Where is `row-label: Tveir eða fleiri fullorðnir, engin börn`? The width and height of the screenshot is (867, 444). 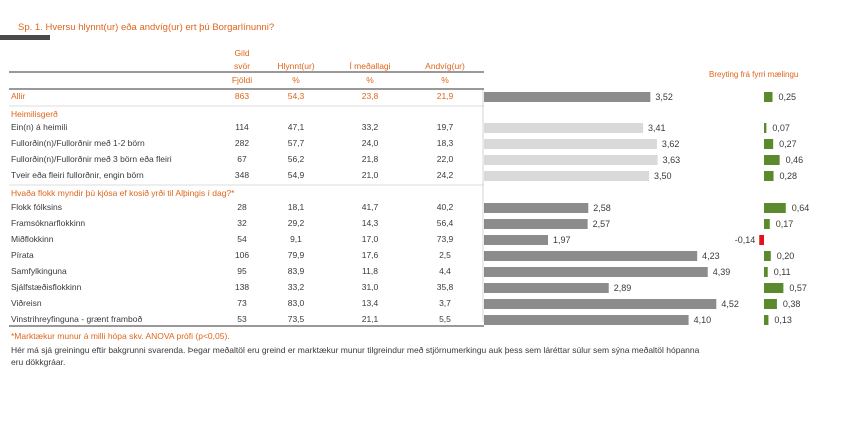
row-label: Tveir eða fleiri fullorðnir, engin börn is located at coordinates (77, 175).